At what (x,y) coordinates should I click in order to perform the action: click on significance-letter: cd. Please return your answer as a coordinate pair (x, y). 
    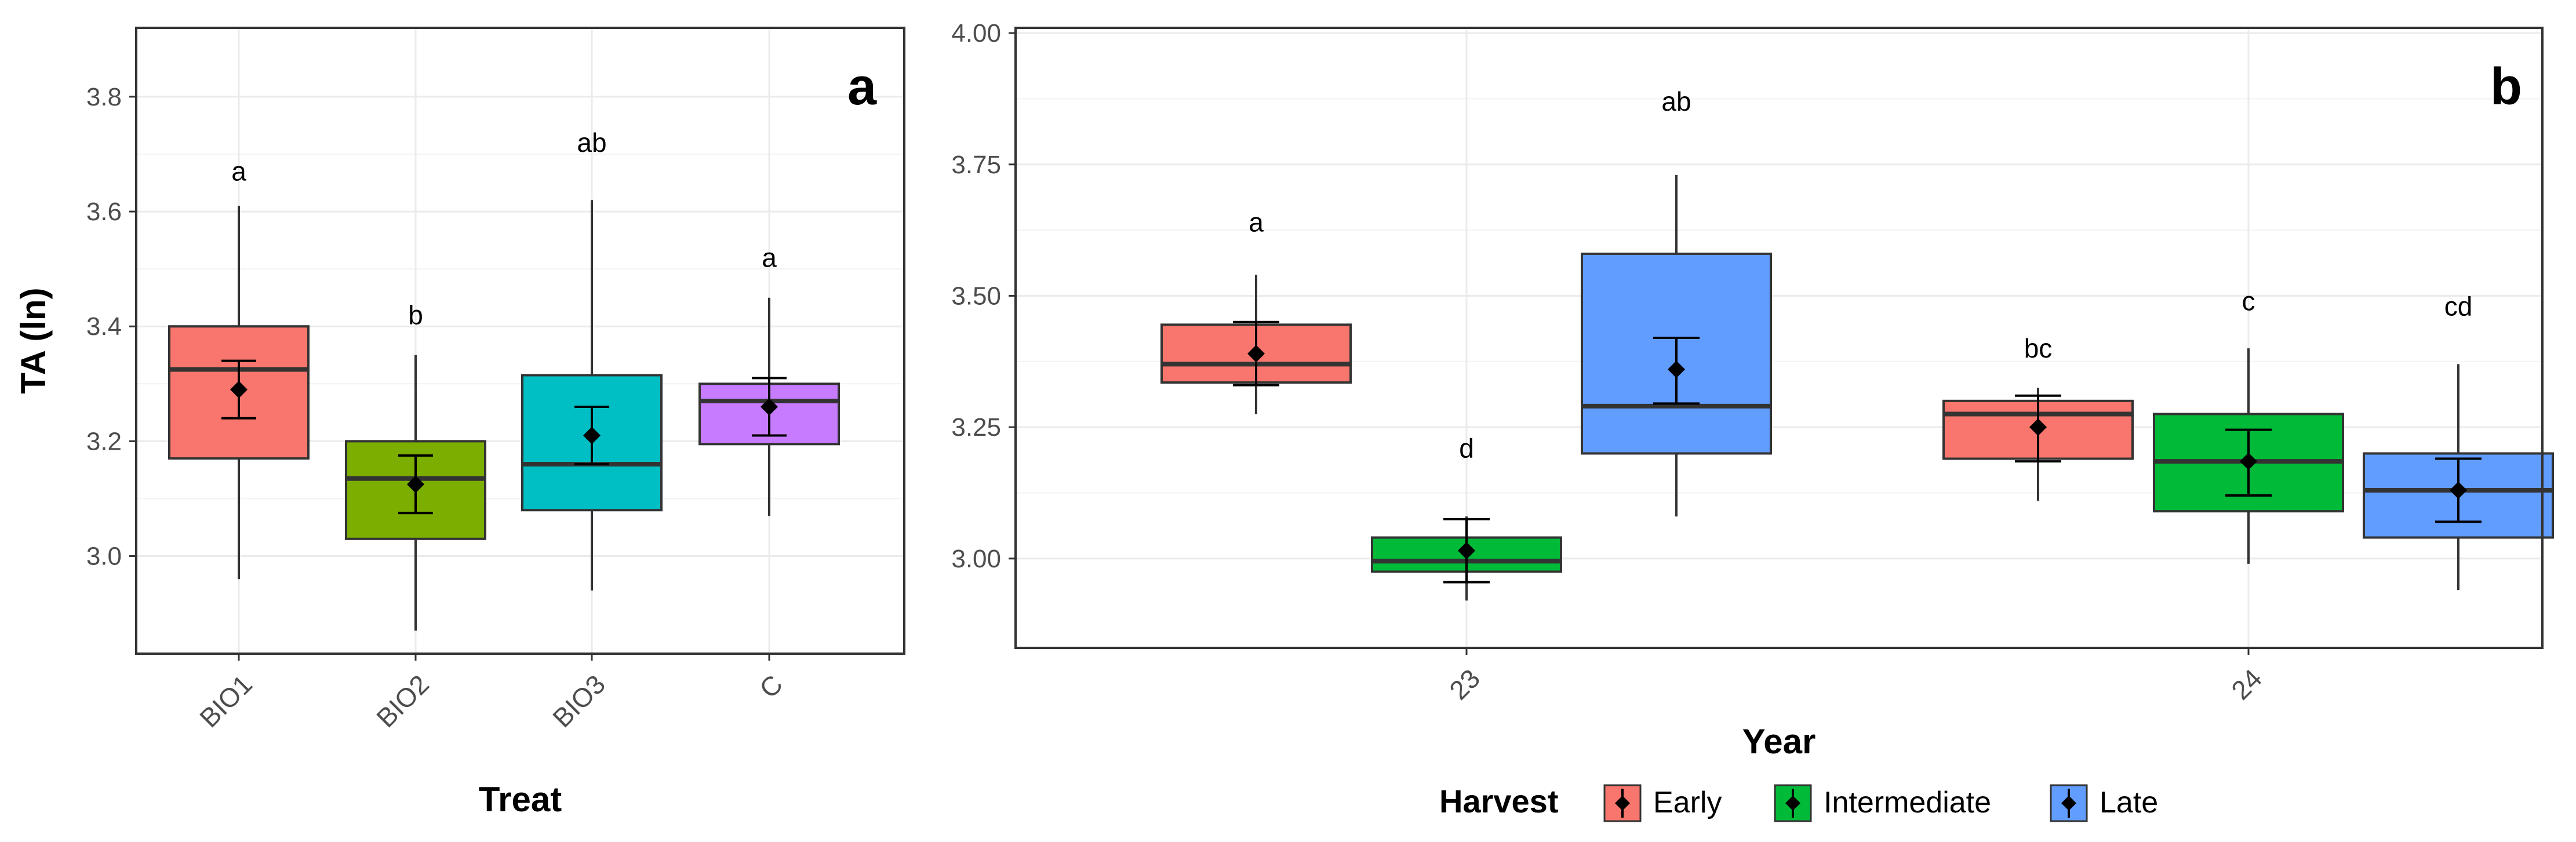
    Looking at the image, I should click on (2459, 307).